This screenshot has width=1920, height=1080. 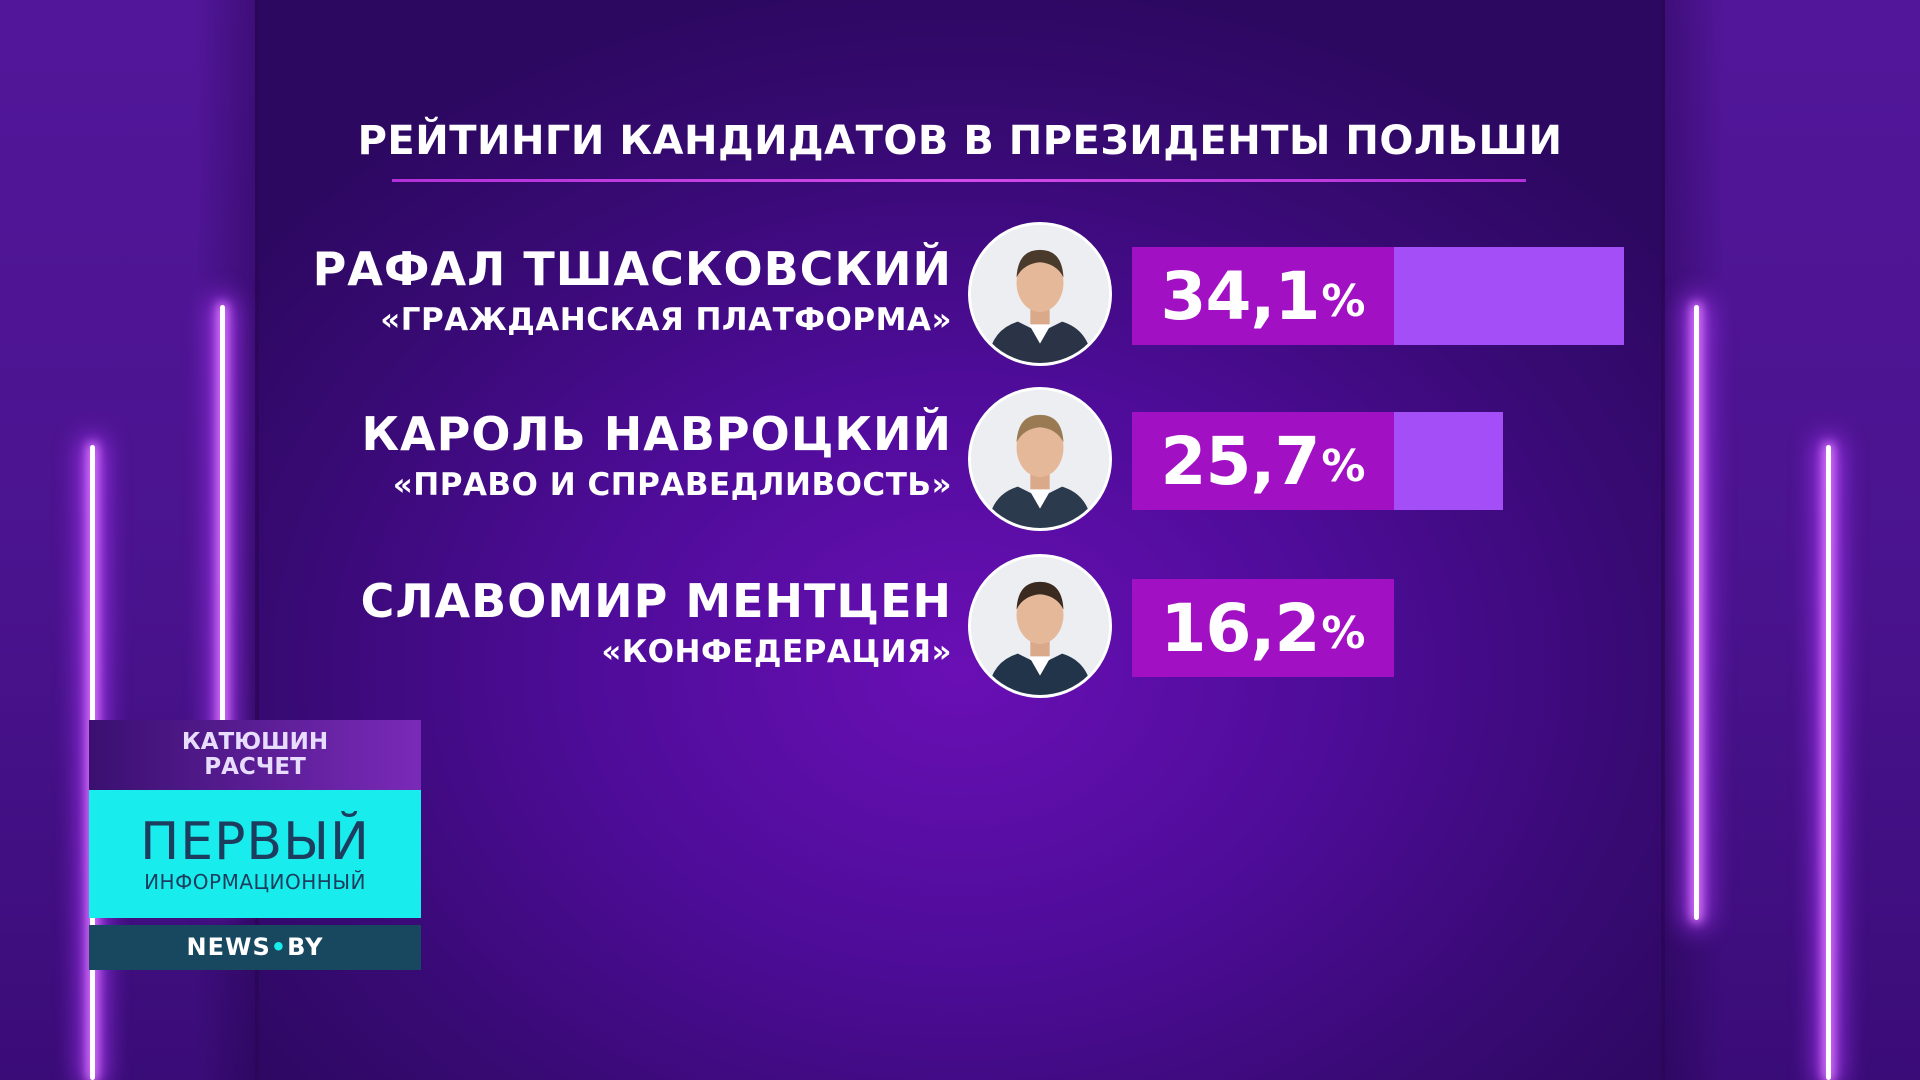 What do you see at coordinates (960, 629) in the screenshot?
I see `candidate-row: СЛАВОМИР МЕНТЦЕН «КОНФЕДЕРАЦИЯ» 16,2%` at bounding box center [960, 629].